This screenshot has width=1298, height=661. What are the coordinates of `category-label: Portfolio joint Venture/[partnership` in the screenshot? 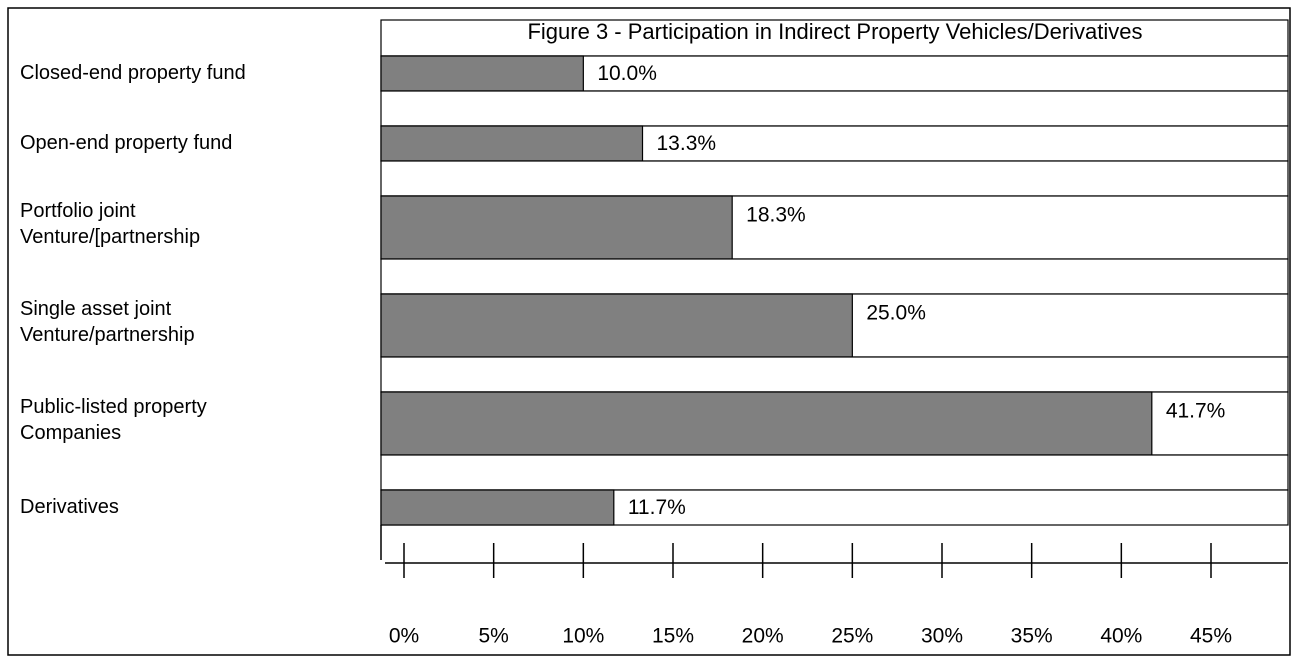 It's located at (110, 224).